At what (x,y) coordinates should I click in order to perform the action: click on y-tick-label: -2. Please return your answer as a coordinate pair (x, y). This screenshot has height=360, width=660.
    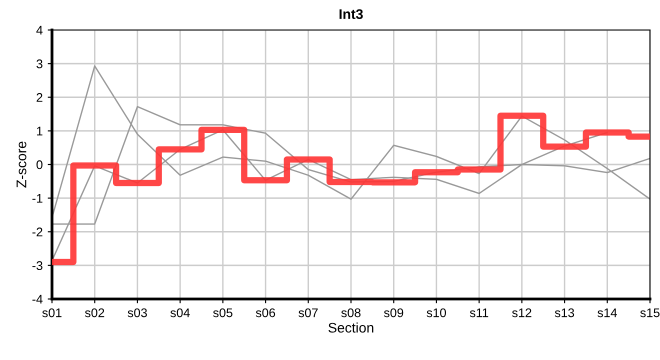
    Looking at the image, I should click on (37, 232).